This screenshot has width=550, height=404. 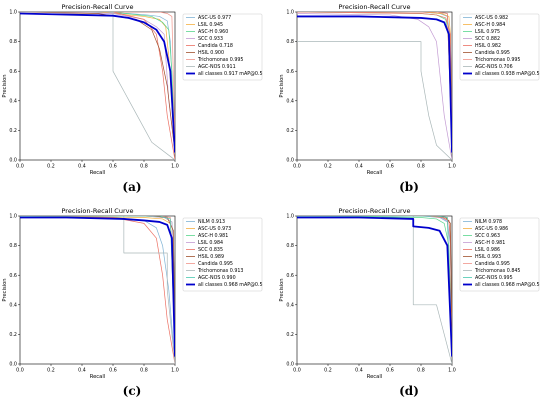 What do you see at coordinates (497, 60) in the screenshot?
I see `legend-entry: Trichomonas 0.995` at bounding box center [497, 60].